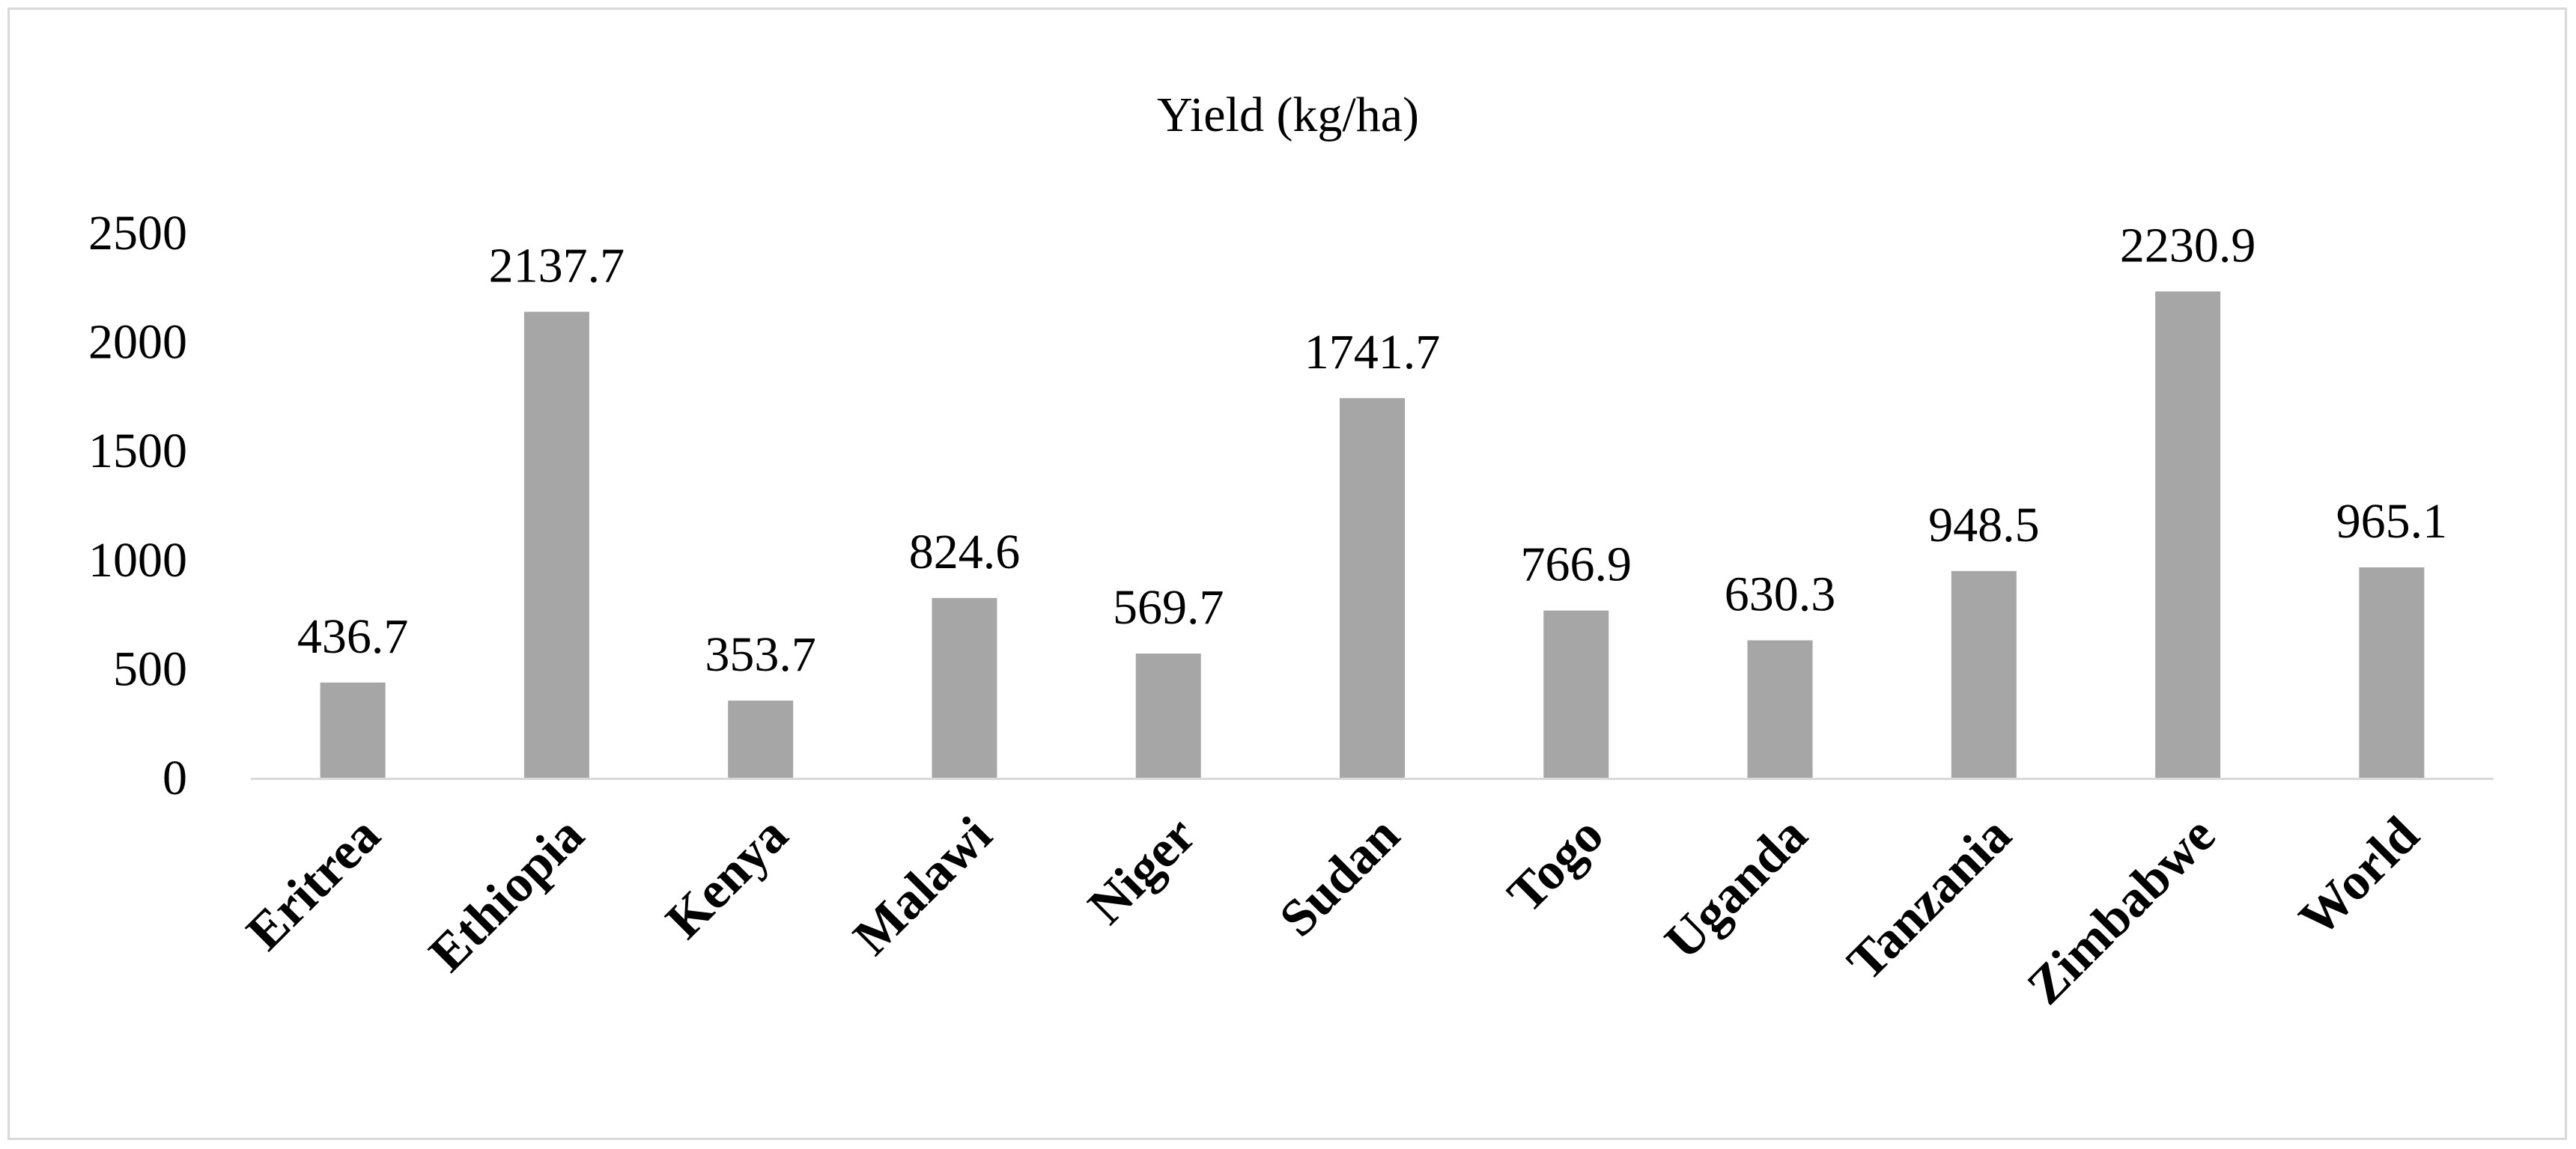 The height and width of the screenshot is (1149, 2576). What do you see at coordinates (137, 233) in the screenshot?
I see `y-tick-label: 2500` at bounding box center [137, 233].